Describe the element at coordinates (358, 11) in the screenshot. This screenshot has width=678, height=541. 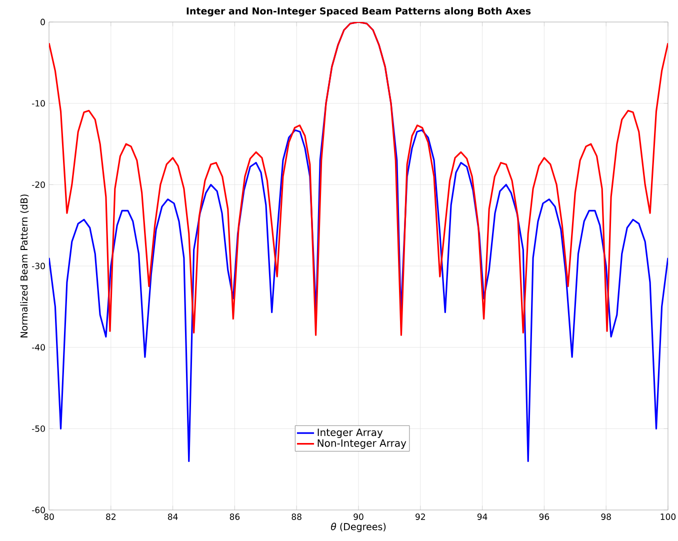
I see `chart-title: Integer and Non-Integer Spaced Beam Patterns along Both Axes` at that location.